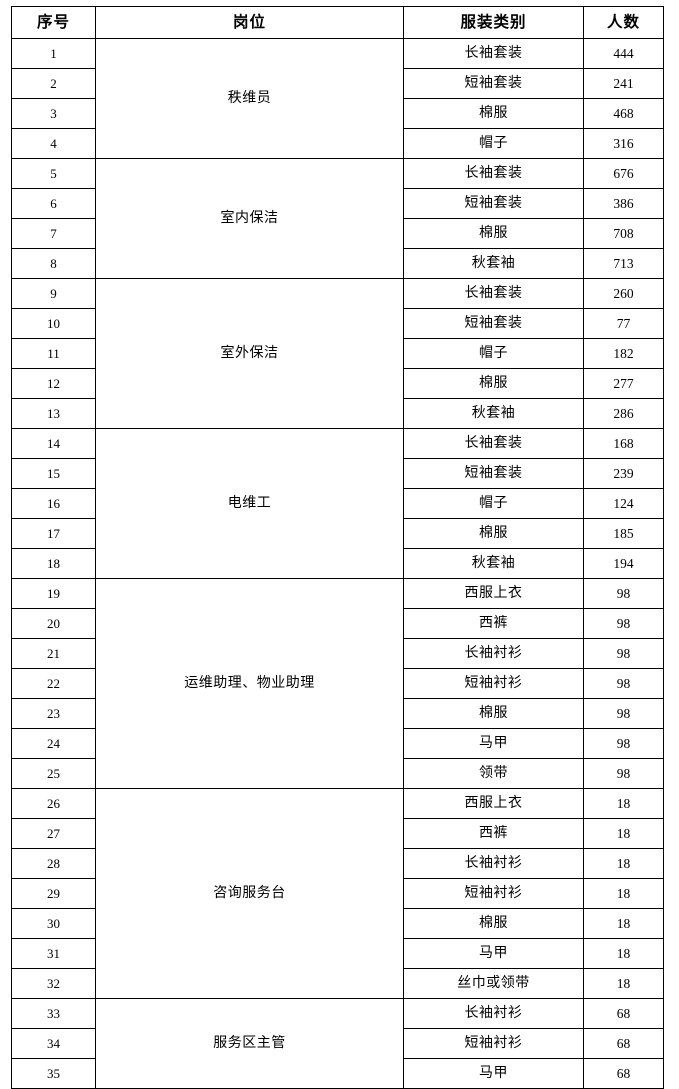  What do you see at coordinates (53, 653) in the screenshot?
I see `cell-sequence: 21` at bounding box center [53, 653].